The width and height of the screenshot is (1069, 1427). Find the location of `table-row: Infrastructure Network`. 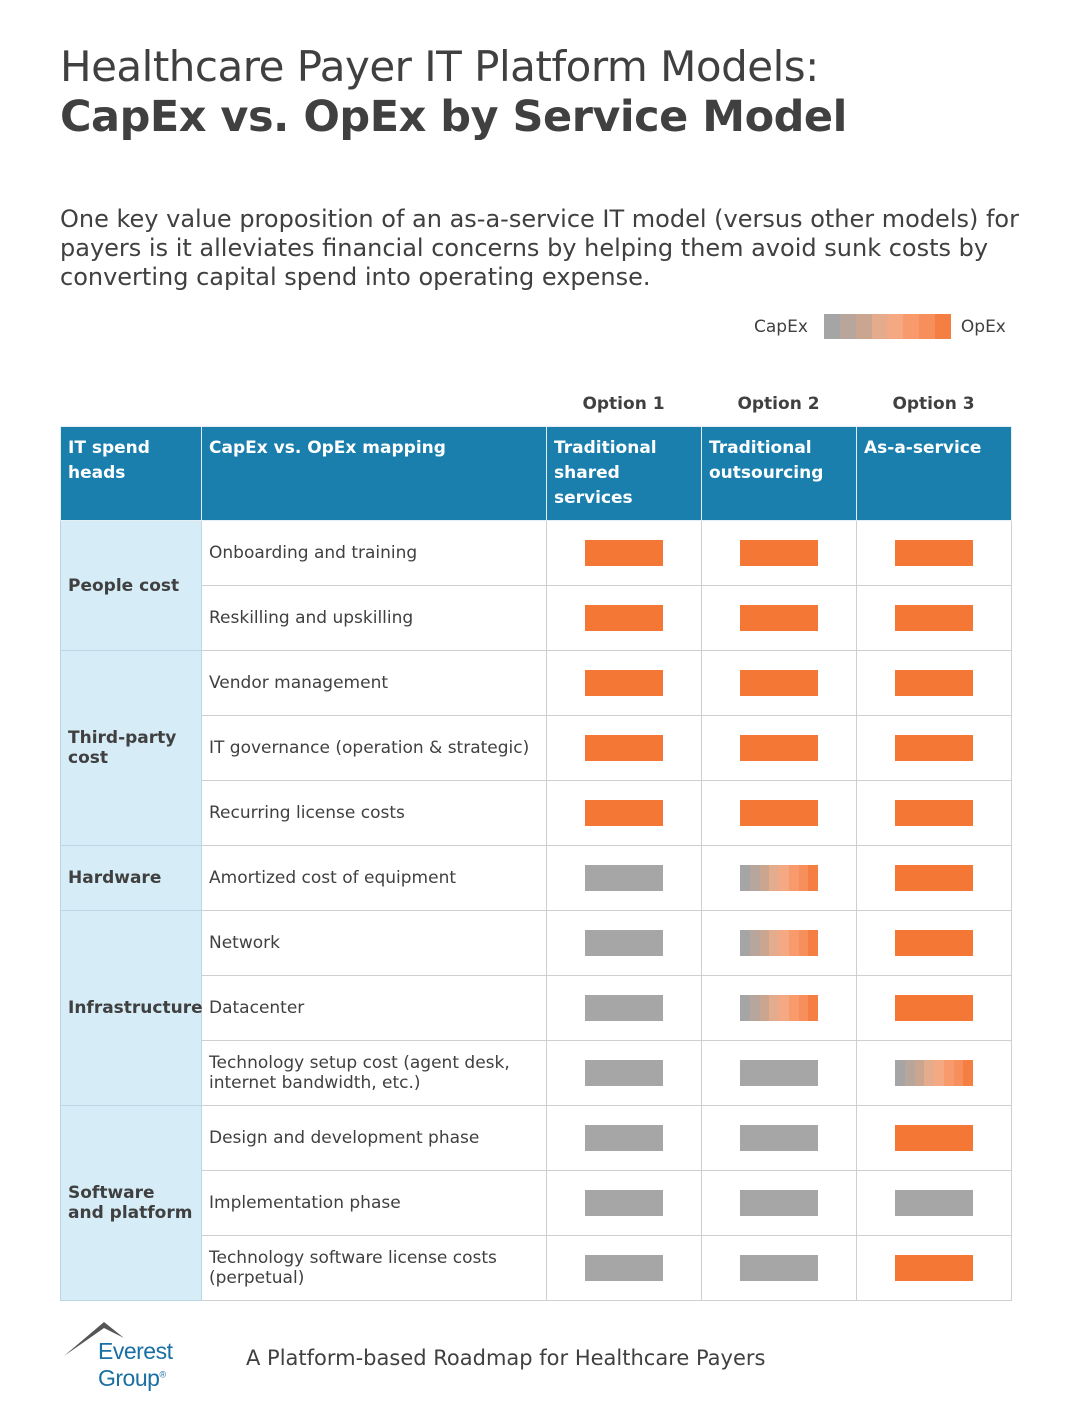

table-row: Infrastructure Network is located at coordinates (536, 1008).